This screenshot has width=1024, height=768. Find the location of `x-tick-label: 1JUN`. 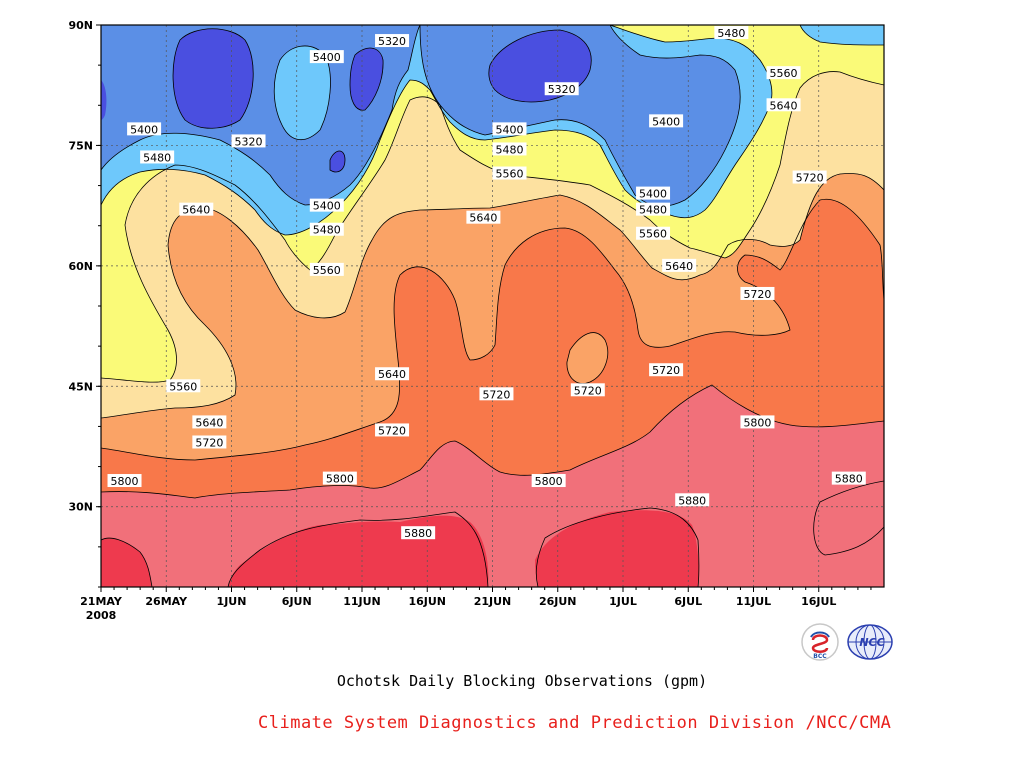

x-tick-label: 1JUN is located at coordinates (232, 601).